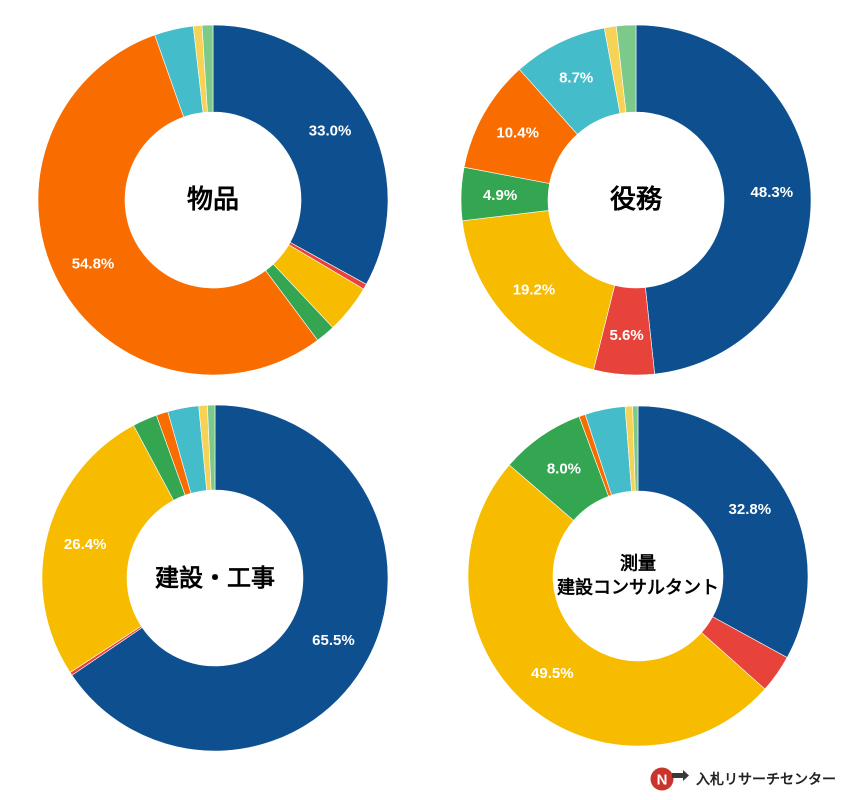 The width and height of the screenshot is (850, 800). I want to click on brand-logo: N 入札リサーチセンター, so click(743, 779).